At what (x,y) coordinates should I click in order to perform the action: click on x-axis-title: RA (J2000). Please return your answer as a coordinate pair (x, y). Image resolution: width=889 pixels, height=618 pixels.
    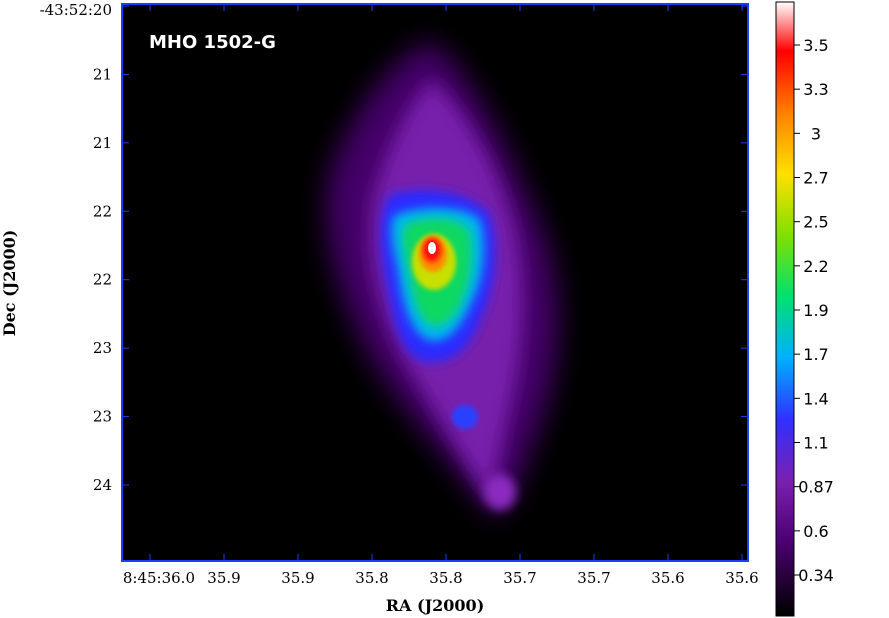
    Looking at the image, I should click on (435, 605).